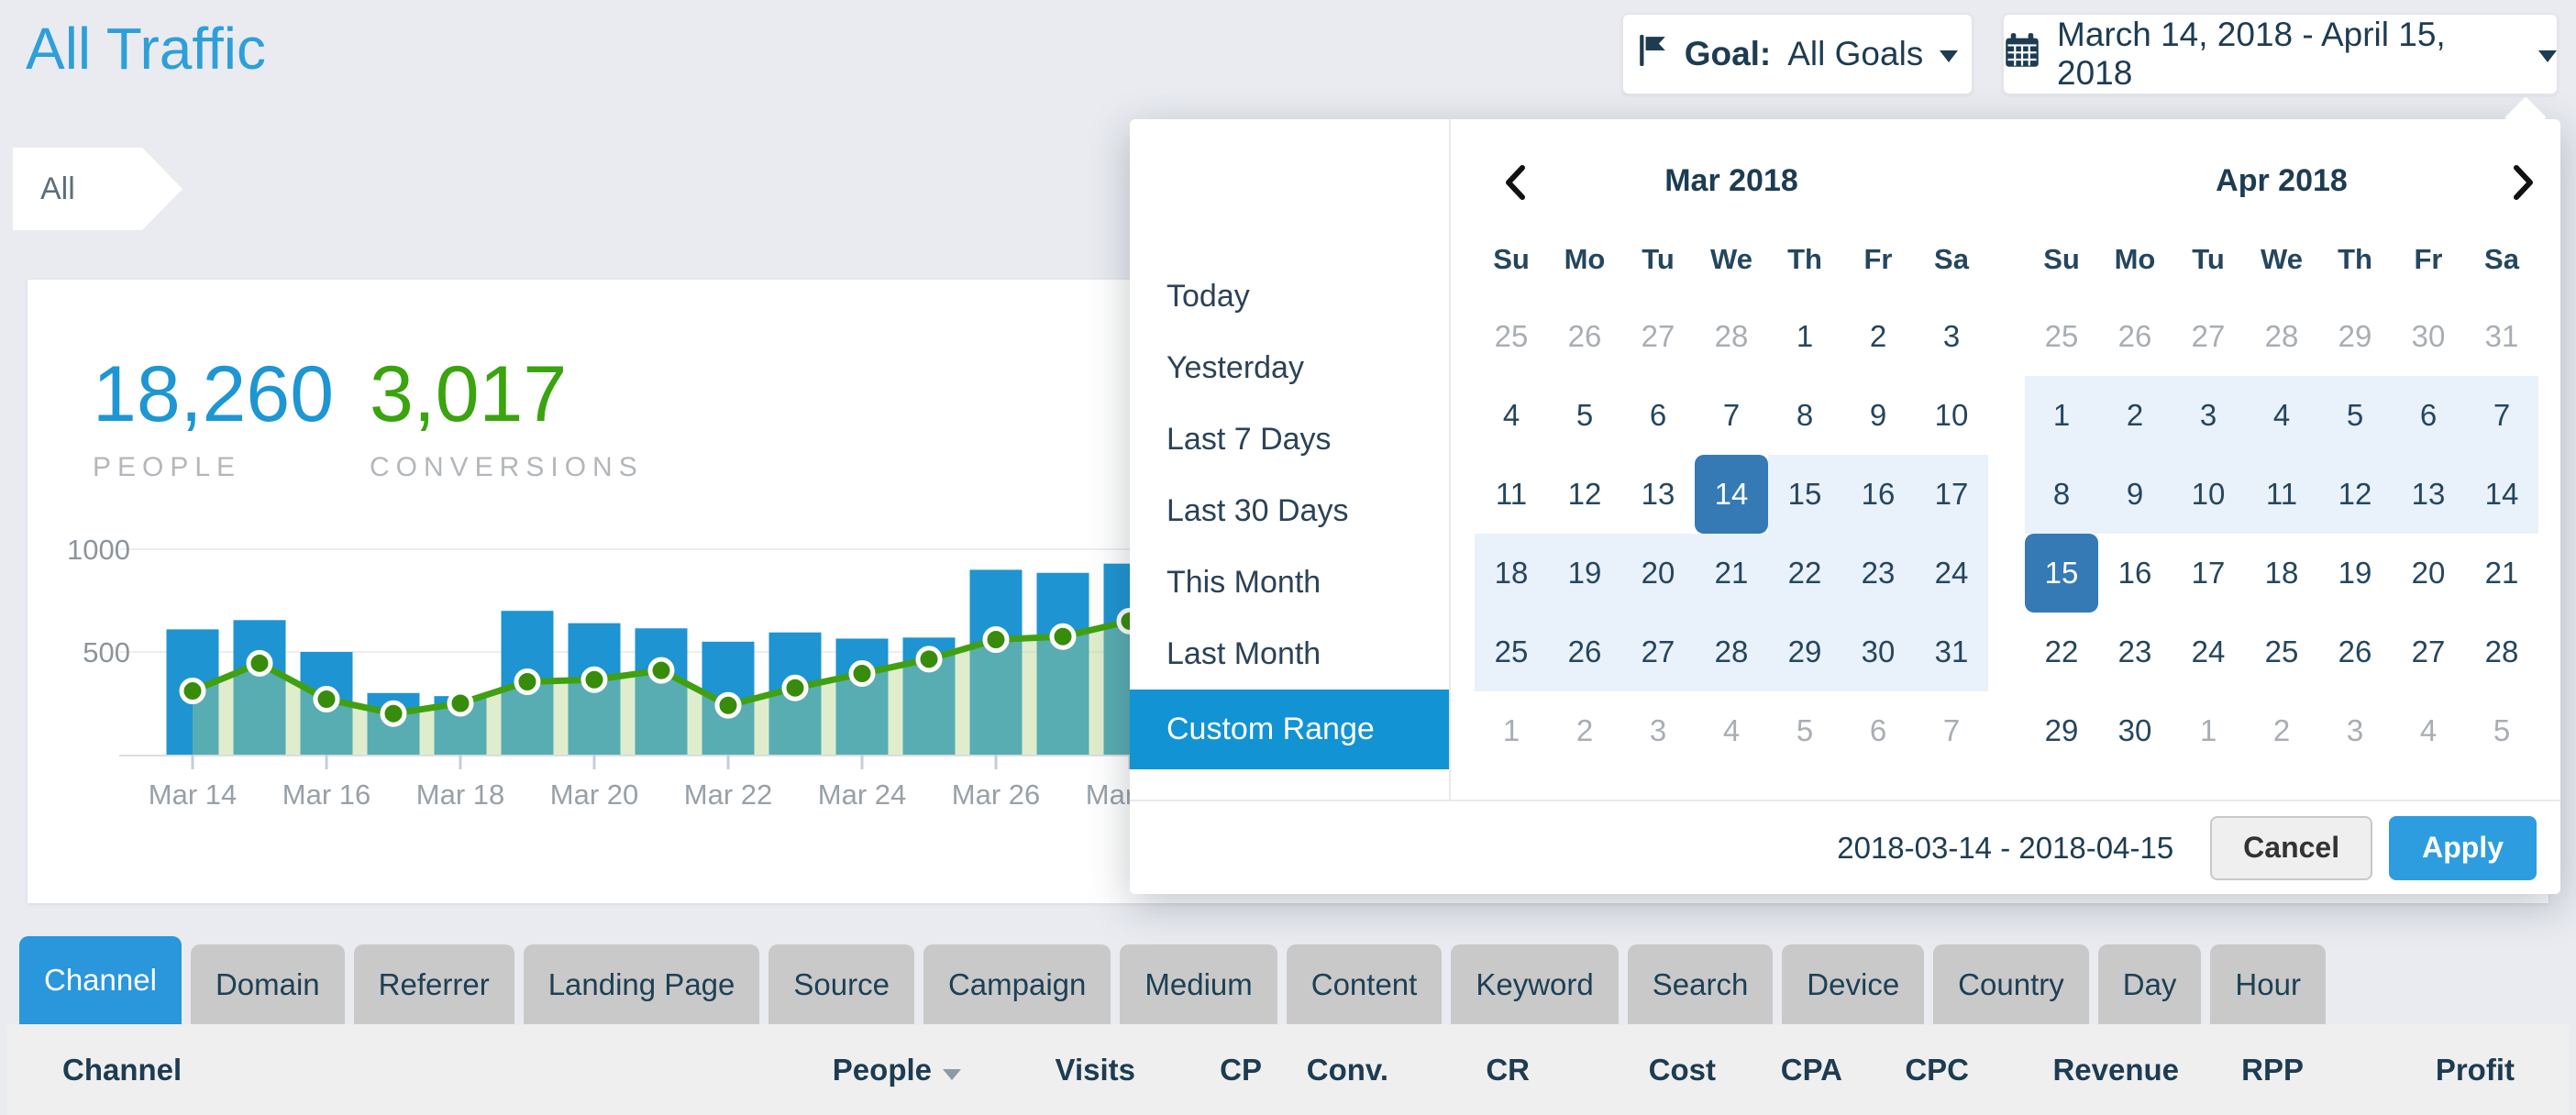  Describe the element at coordinates (2291, 847) in the screenshot. I see `cancel-button: Cancel` at that location.